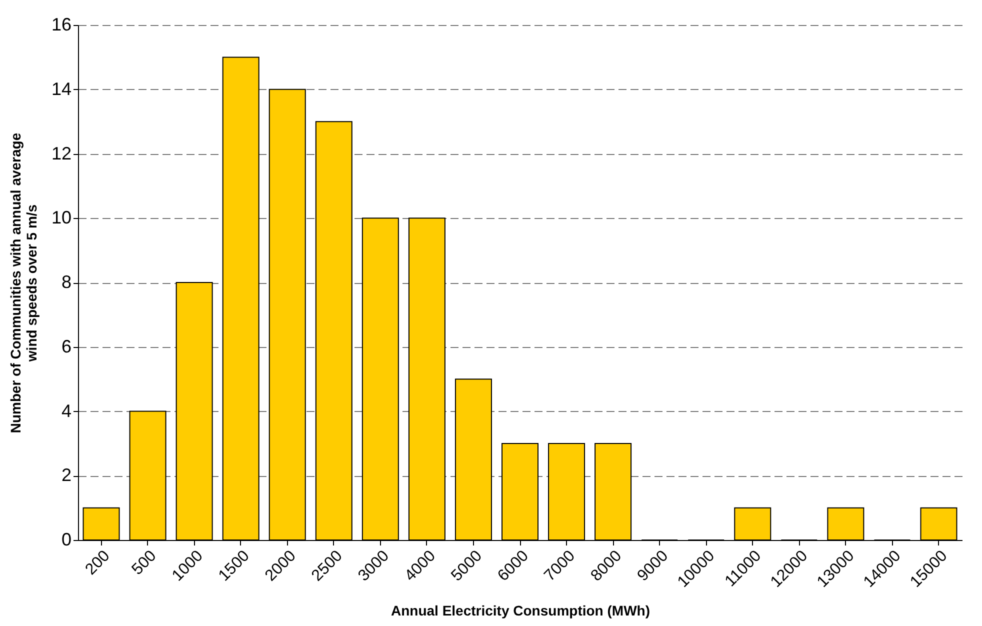 The width and height of the screenshot is (982, 626). What do you see at coordinates (66, 475) in the screenshot?
I see `y-tick-label: 2` at bounding box center [66, 475].